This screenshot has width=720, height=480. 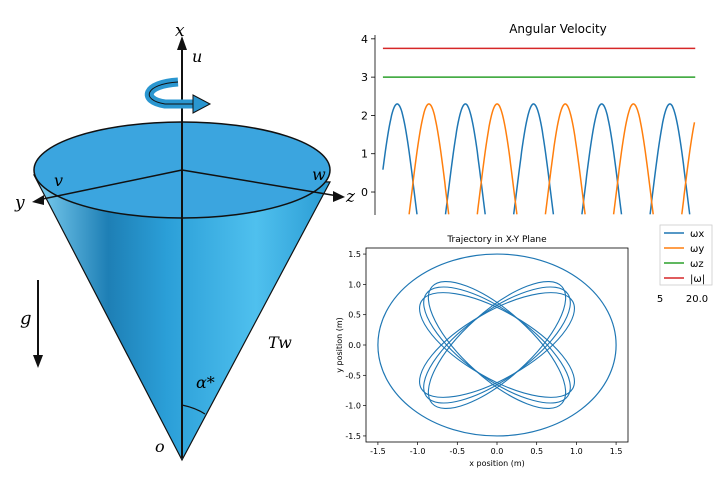 What do you see at coordinates (180, 31) in the screenshot?
I see `label-x: x` at bounding box center [180, 31].